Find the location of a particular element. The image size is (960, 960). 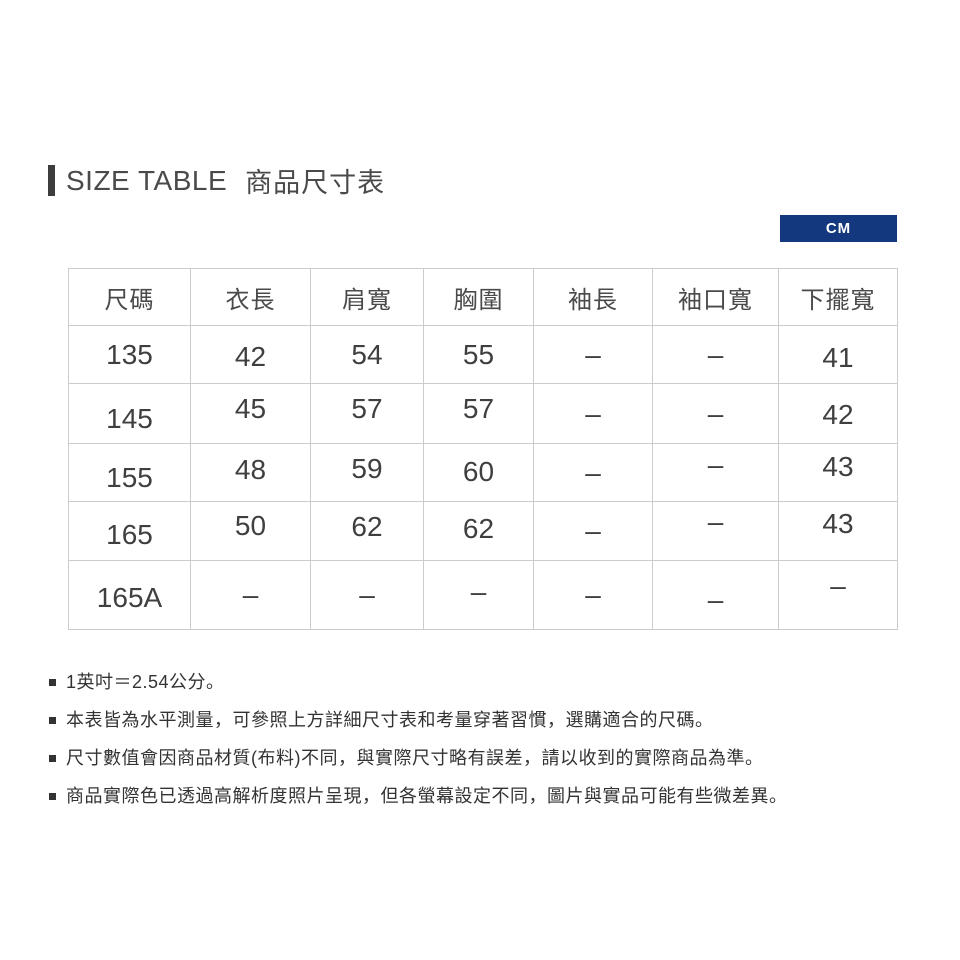

cell-value: 45 is located at coordinates (250, 408).